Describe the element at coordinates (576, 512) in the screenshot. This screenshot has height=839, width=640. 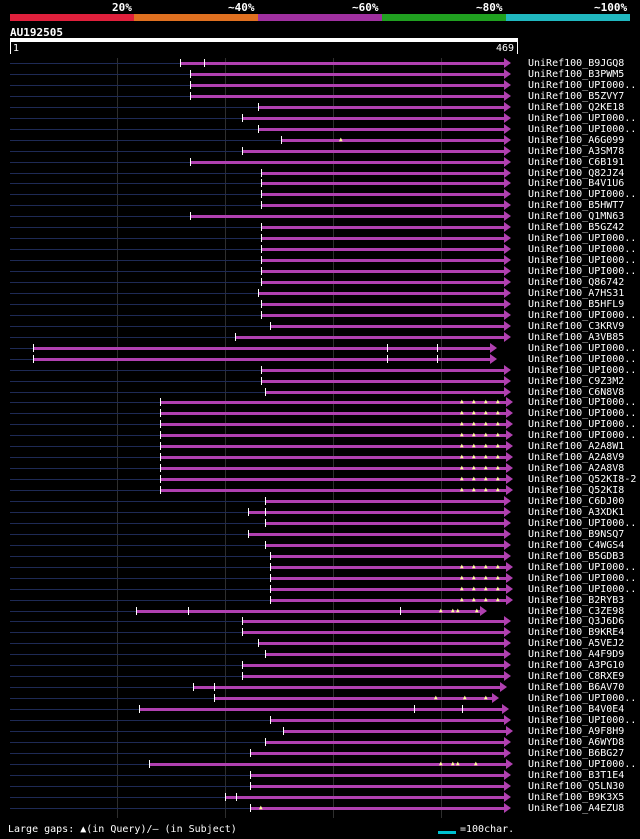
I see `hit-label: UniRef100_A3XDK1` at that location.